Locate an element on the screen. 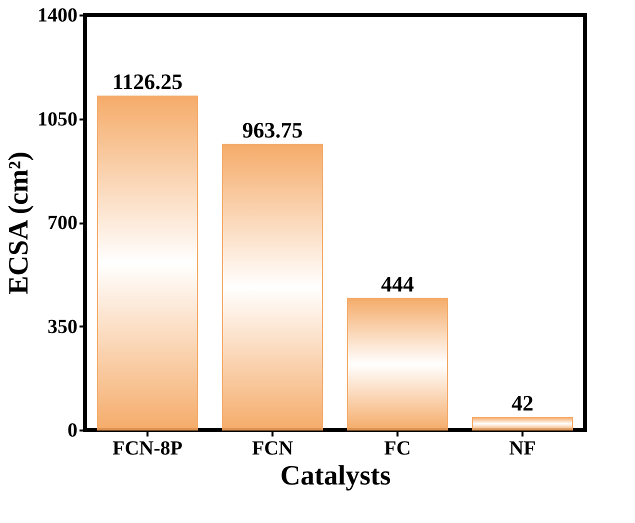 The width and height of the screenshot is (635, 523). x-tick-label: FCN-8P is located at coordinates (147, 449).